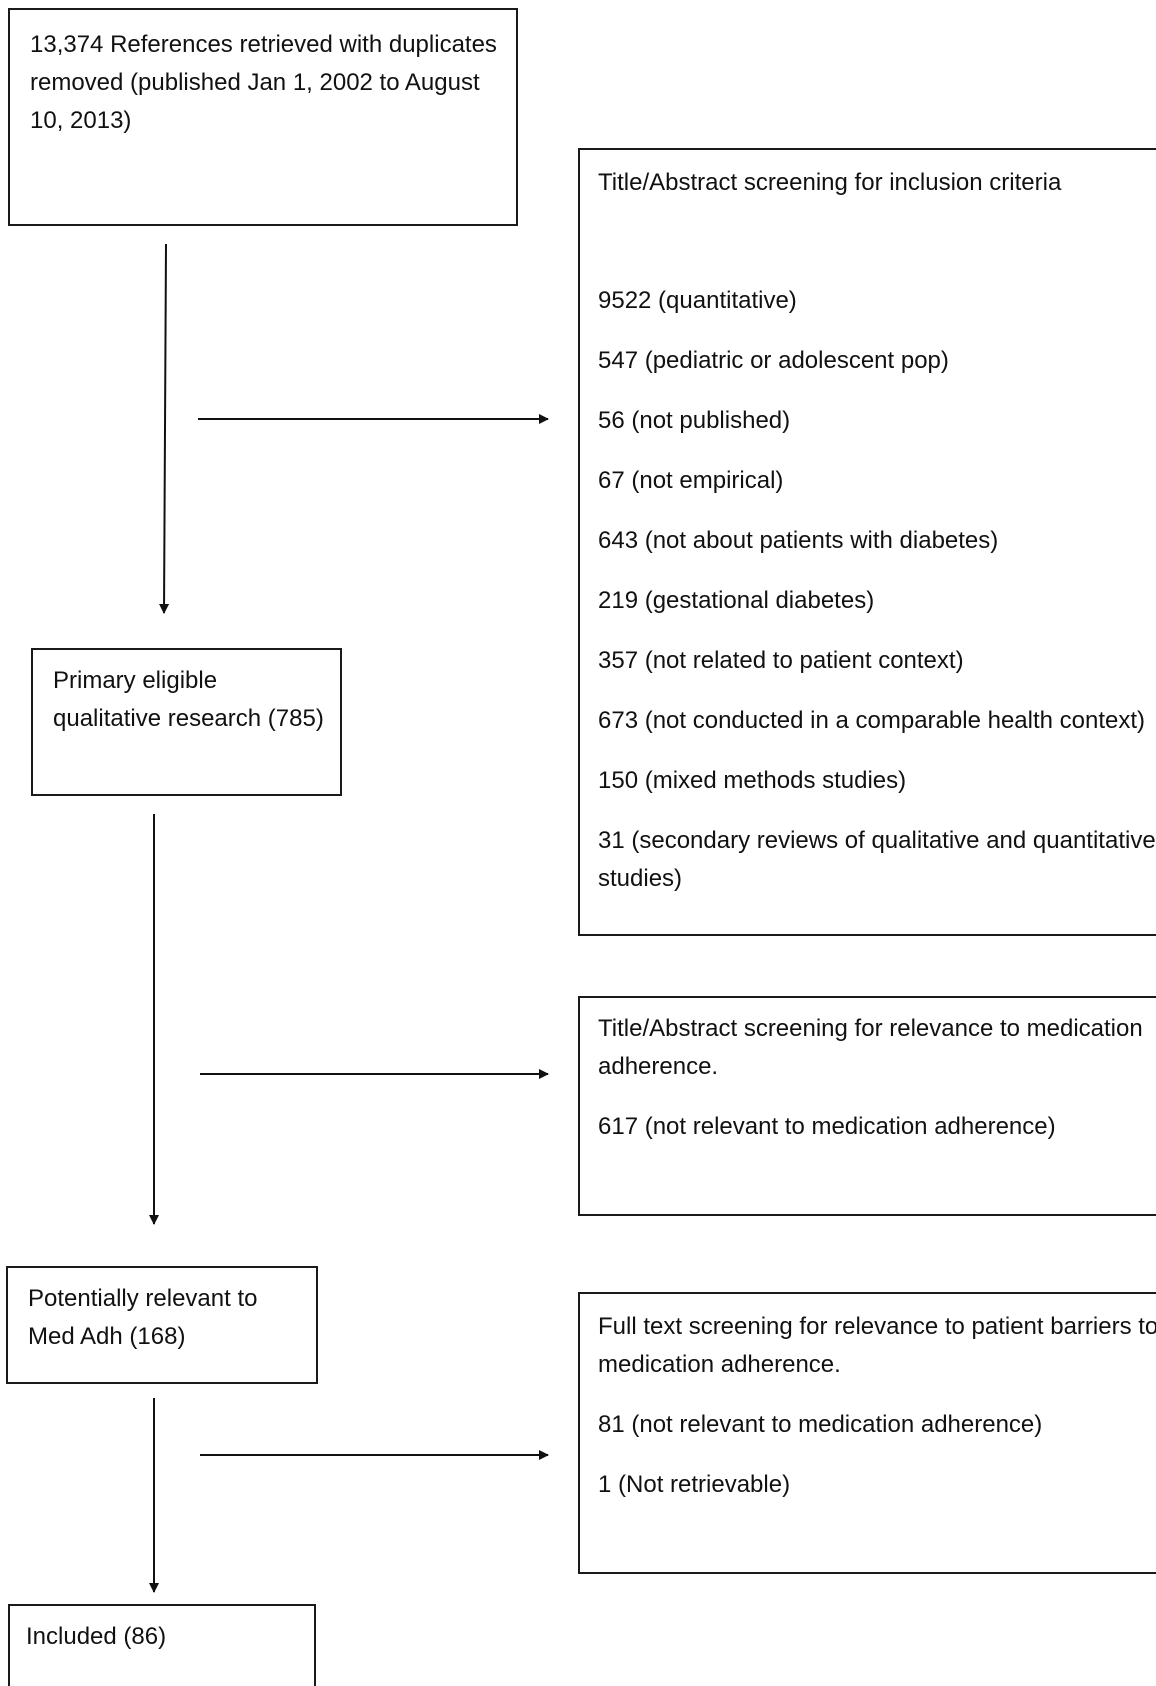 This screenshot has width=1156, height=1686. What do you see at coordinates (736, 600) in the screenshot?
I see `exclusion-item: 219 (gestational diabetes)` at bounding box center [736, 600].